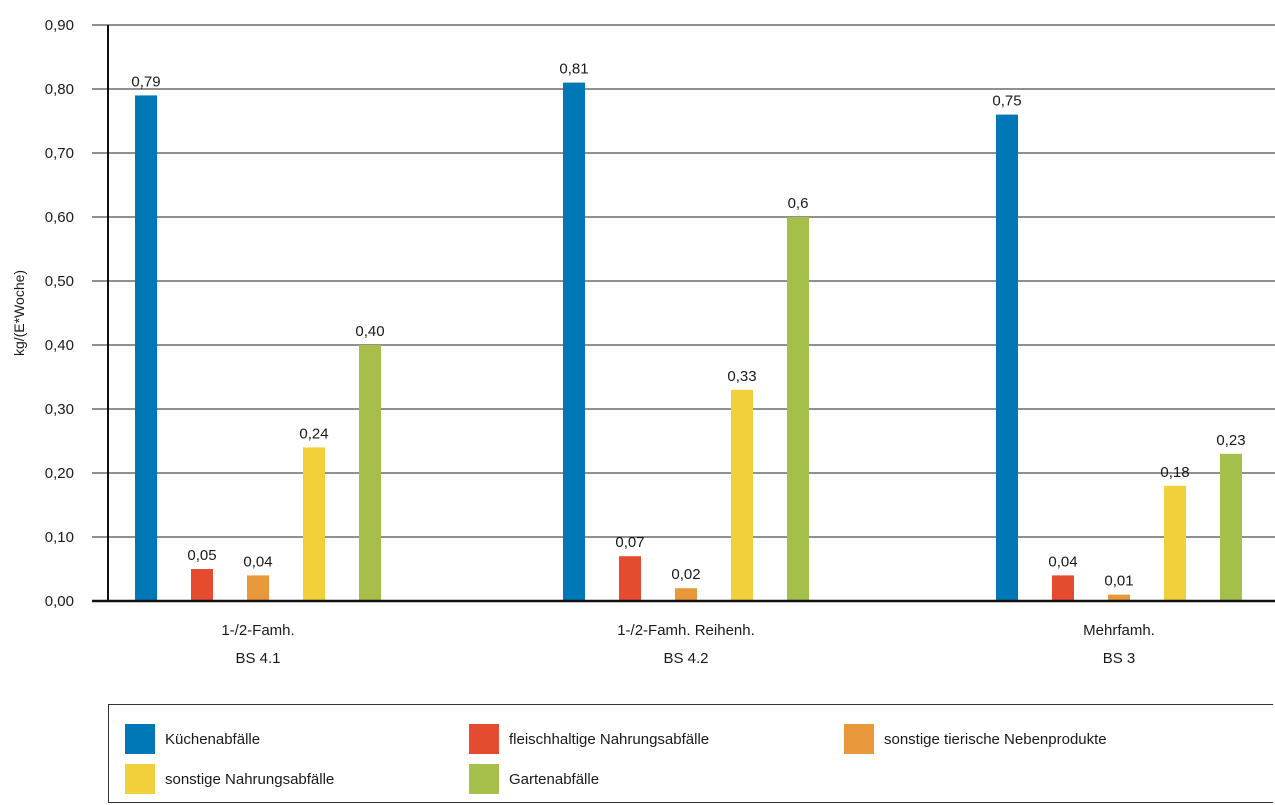 The image size is (1275, 805). Describe the element at coordinates (59, 25) in the screenshot. I see `y-tick-label: 0,90` at that location.